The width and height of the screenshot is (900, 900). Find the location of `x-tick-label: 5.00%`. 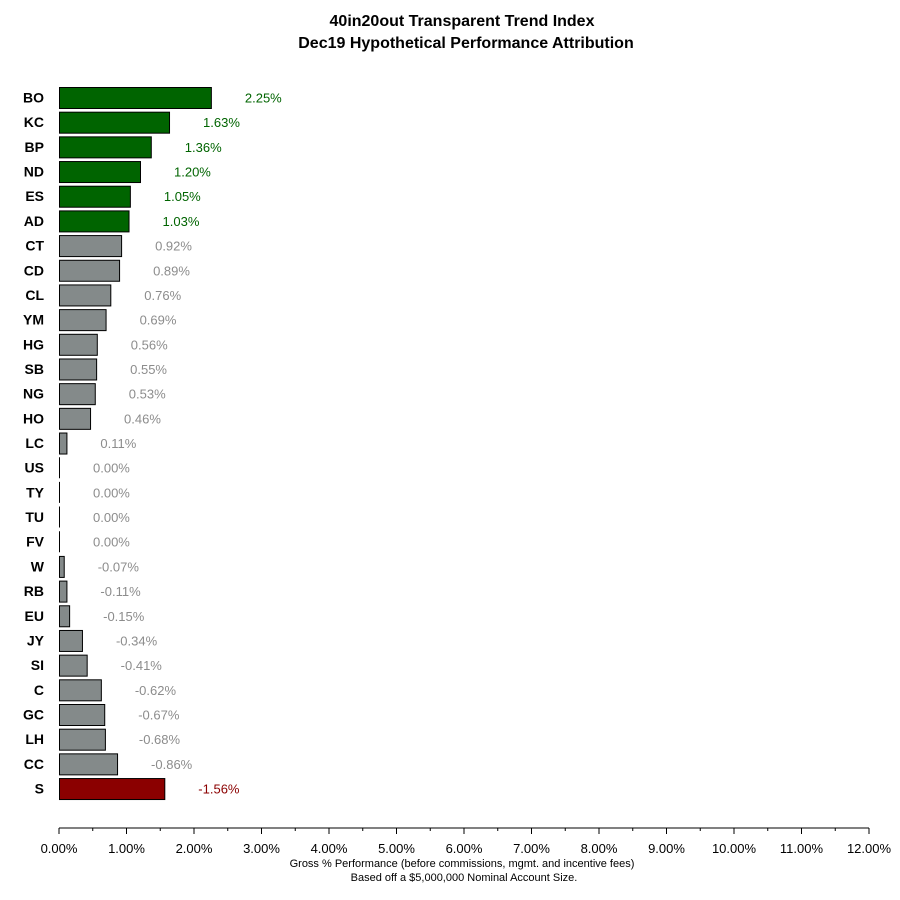

x-tick-label: 5.00% is located at coordinates (396, 848).